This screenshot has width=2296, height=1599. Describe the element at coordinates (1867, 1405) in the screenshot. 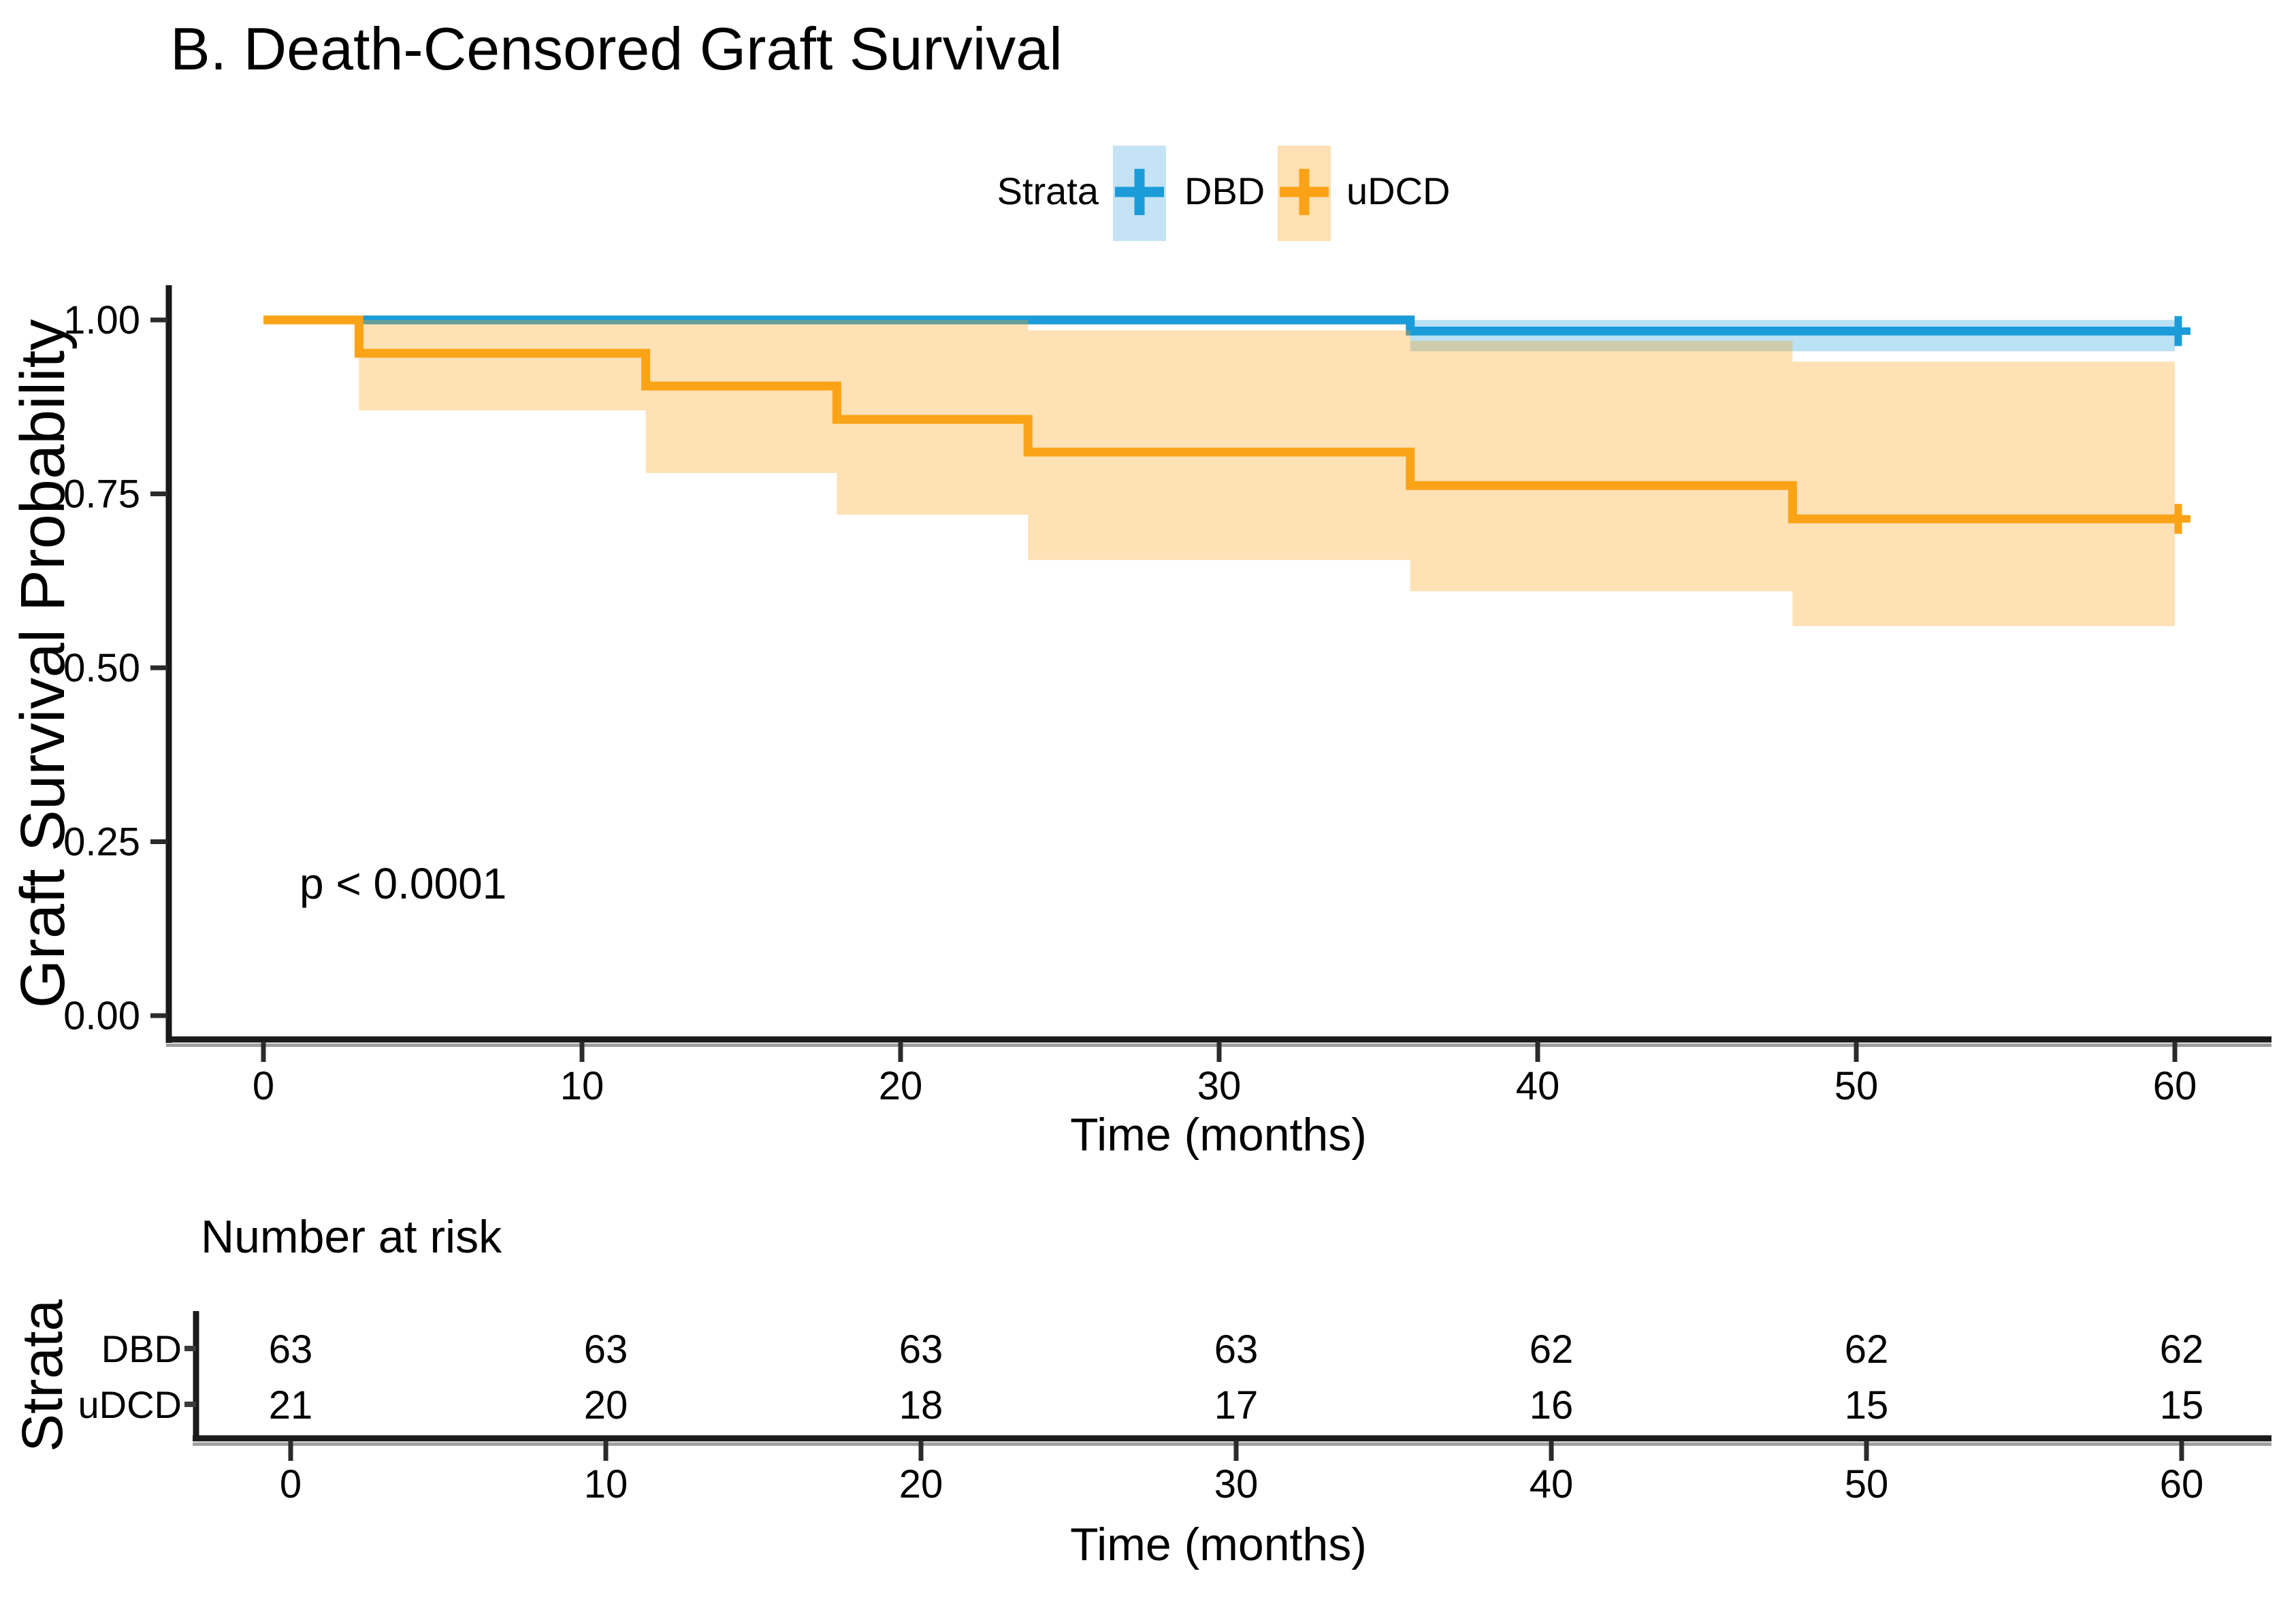

I see `risk-count-udcd-t50: 15` at that location.